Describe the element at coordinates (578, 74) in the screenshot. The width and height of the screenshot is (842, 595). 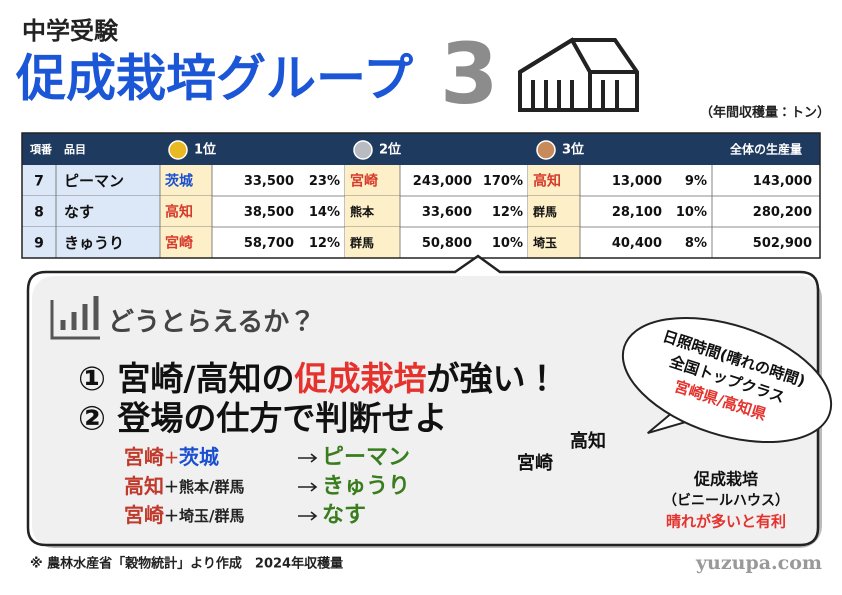
I see `greenhouse-icon` at that location.